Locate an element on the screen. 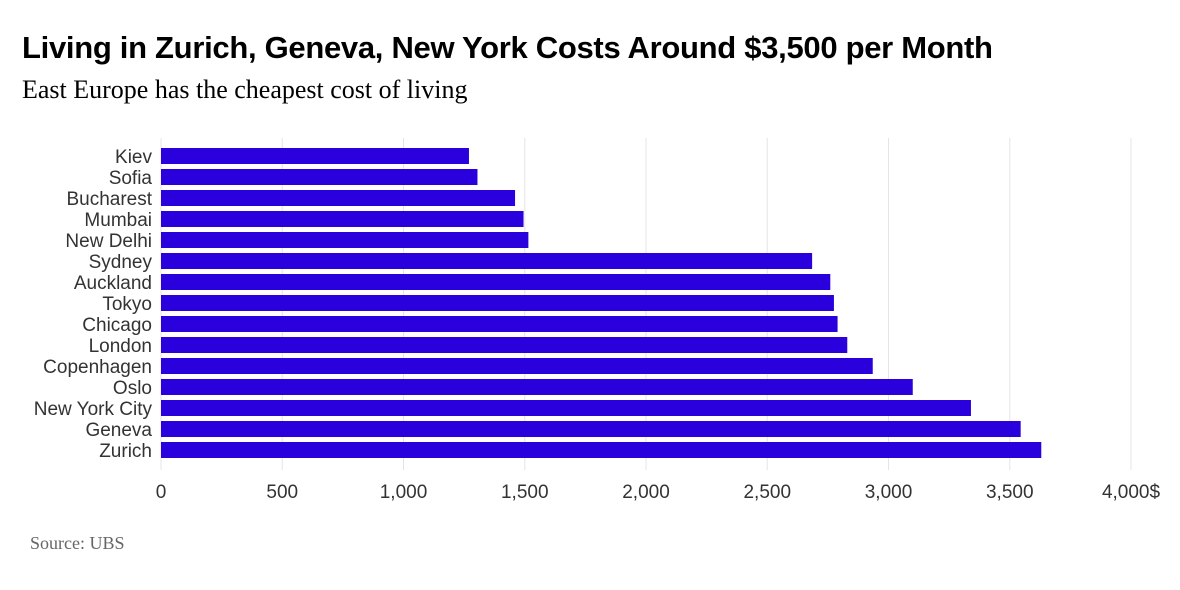 The height and width of the screenshot is (590, 1180). category-label: Sydney is located at coordinates (121, 262).